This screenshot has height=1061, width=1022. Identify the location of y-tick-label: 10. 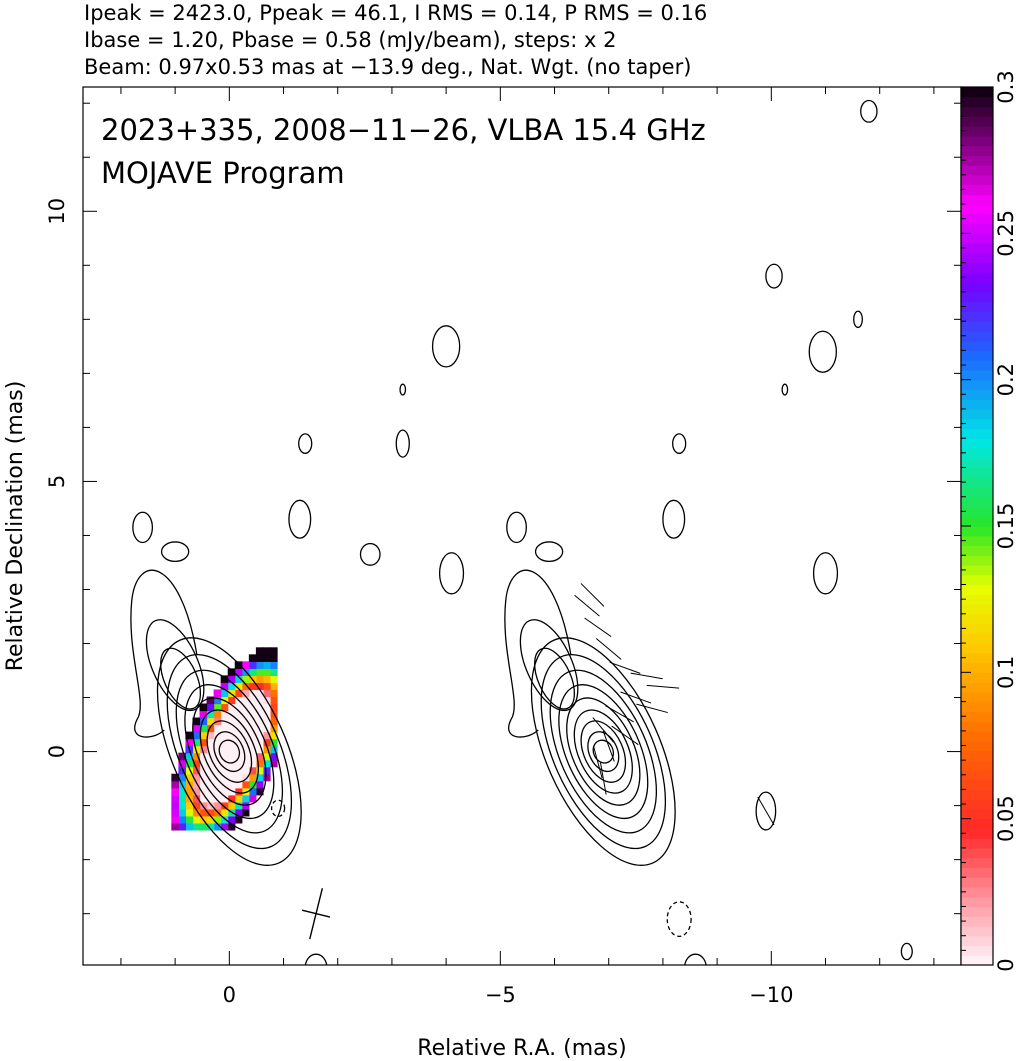
(57, 211).